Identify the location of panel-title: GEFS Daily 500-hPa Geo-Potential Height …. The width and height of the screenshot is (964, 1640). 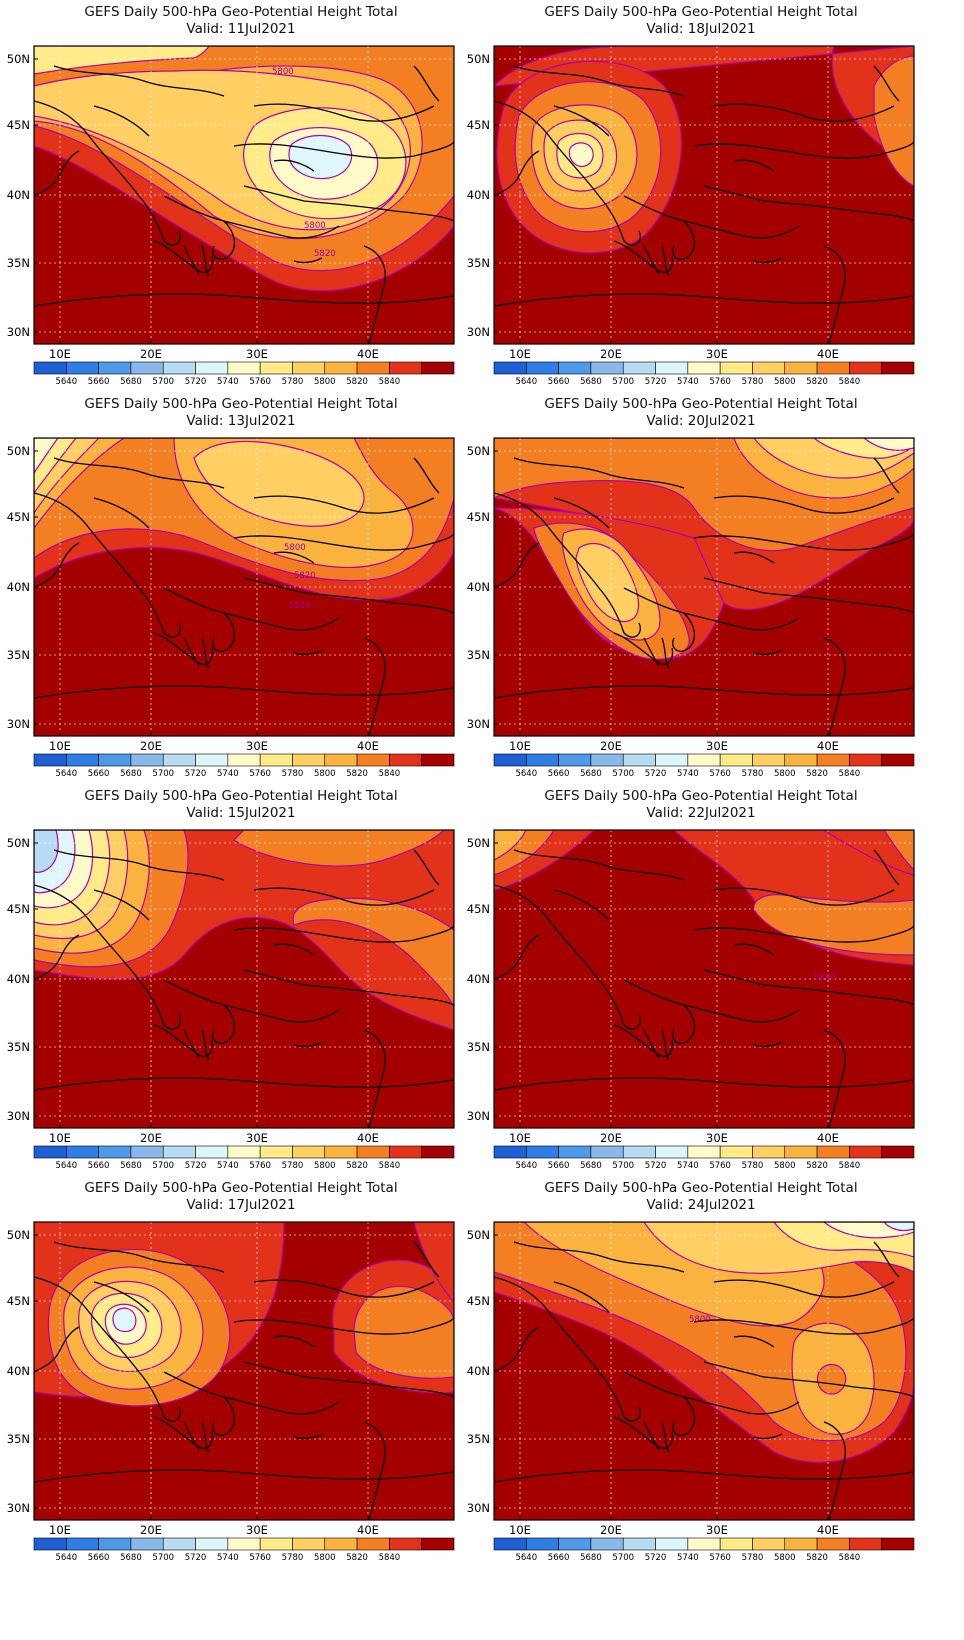
(701, 1188).